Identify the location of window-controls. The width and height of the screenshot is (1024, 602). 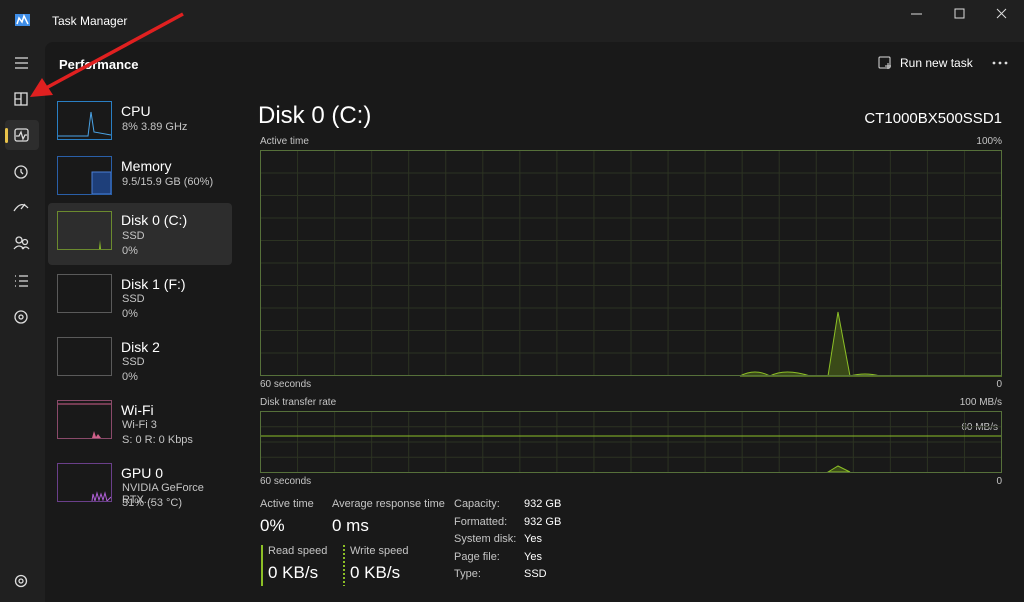
(959, 13).